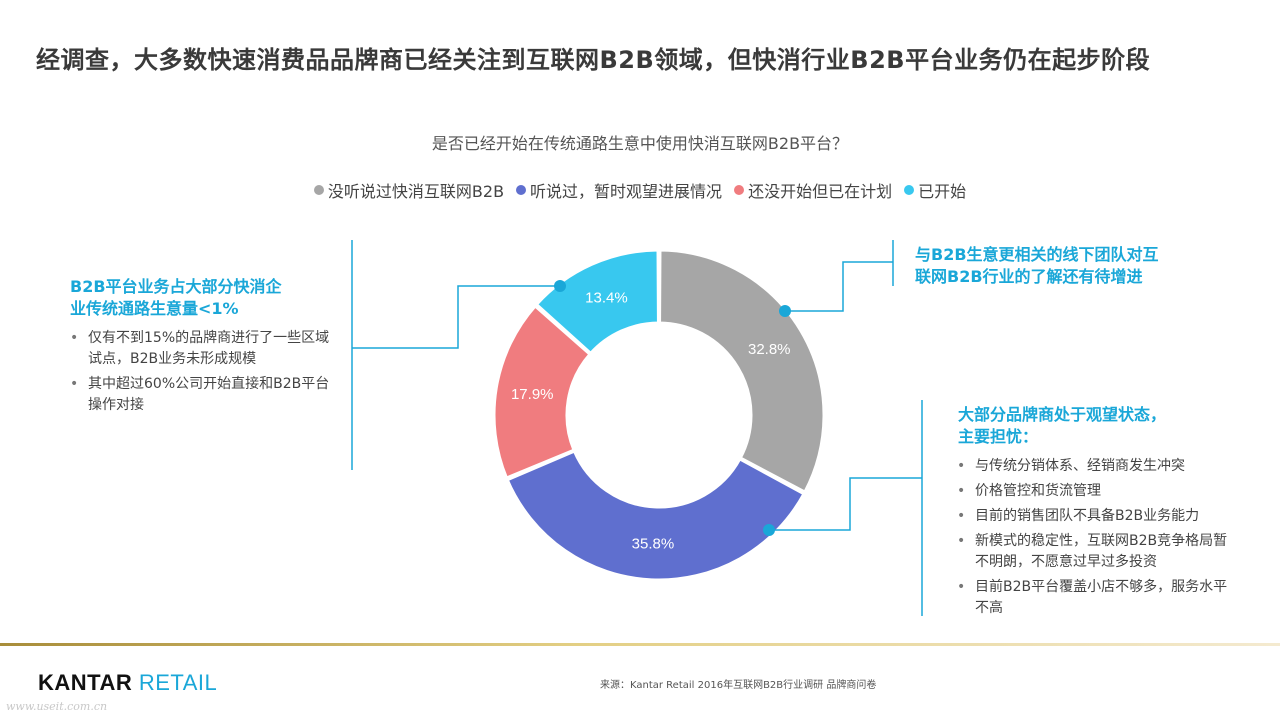  Describe the element at coordinates (1092, 491) in the screenshot. I see `callout-right-bullet: 价格管控和货流管理` at that location.